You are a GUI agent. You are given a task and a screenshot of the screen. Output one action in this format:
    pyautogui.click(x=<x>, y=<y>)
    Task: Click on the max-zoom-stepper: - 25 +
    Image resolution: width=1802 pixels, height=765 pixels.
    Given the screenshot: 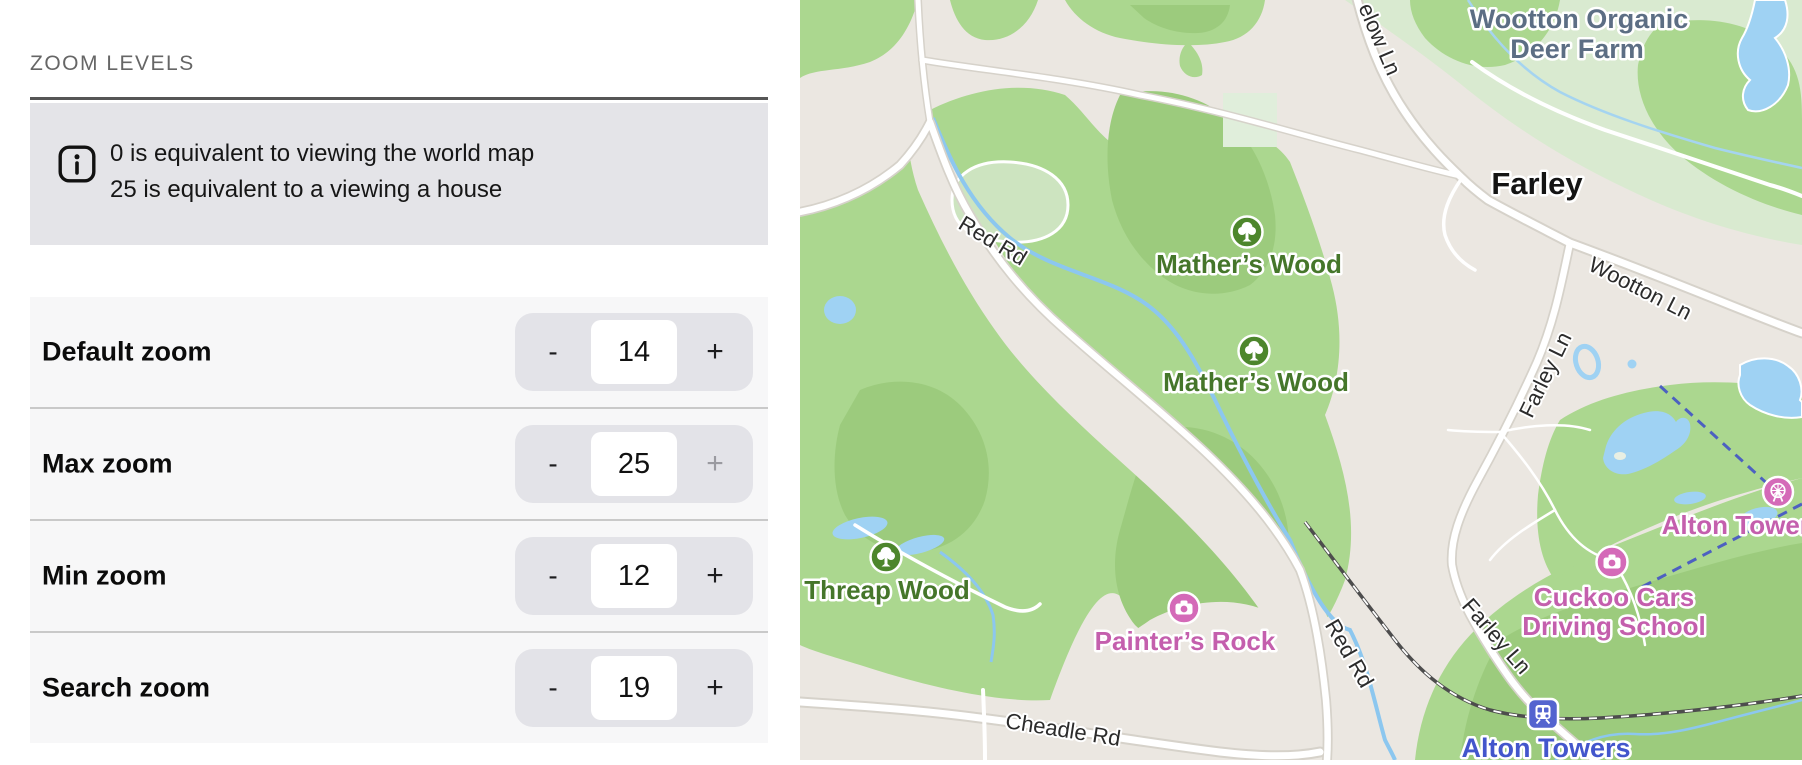 What is the action you would take?
    pyautogui.click(x=634, y=464)
    